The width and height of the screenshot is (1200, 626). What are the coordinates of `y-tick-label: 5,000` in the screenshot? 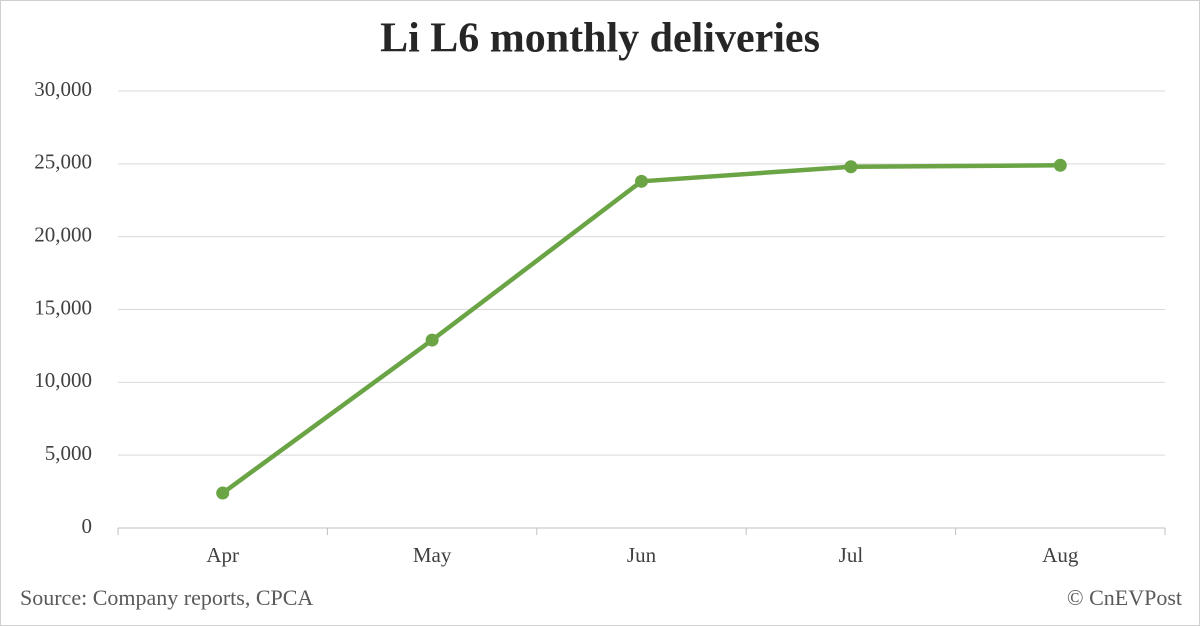 It's located at (68, 453).